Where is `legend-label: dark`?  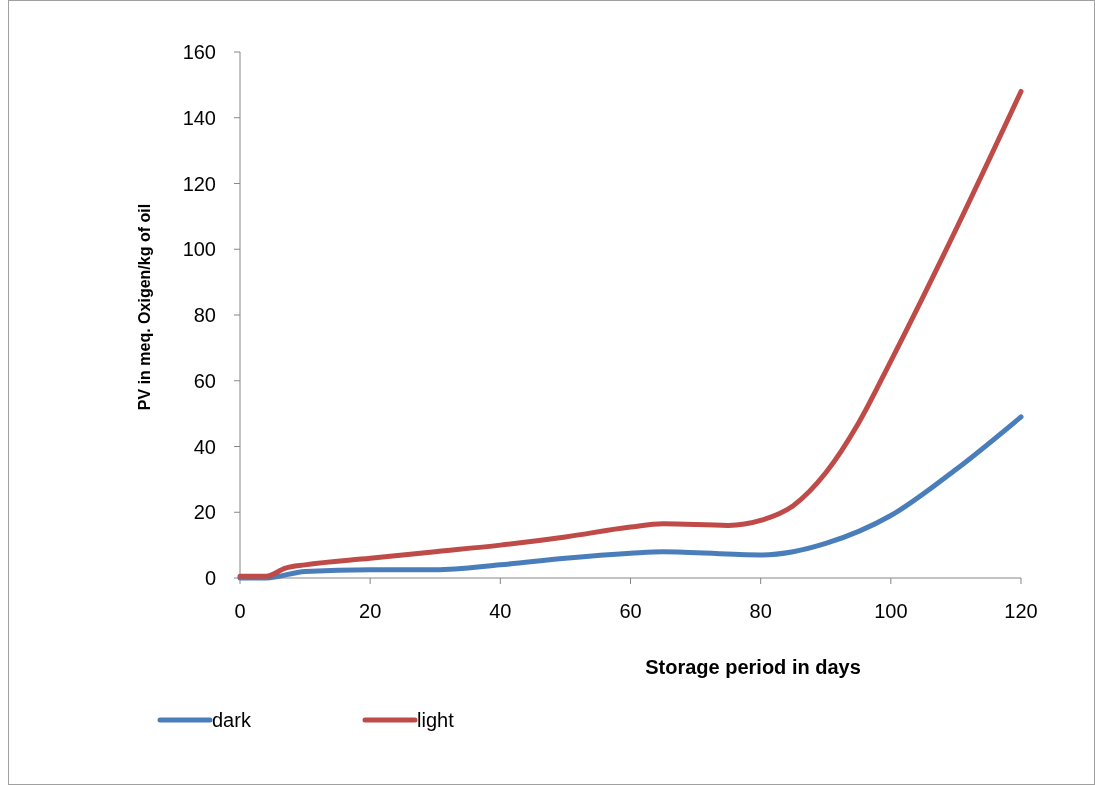 legend-label: dark is located at coordinates (232, 720).